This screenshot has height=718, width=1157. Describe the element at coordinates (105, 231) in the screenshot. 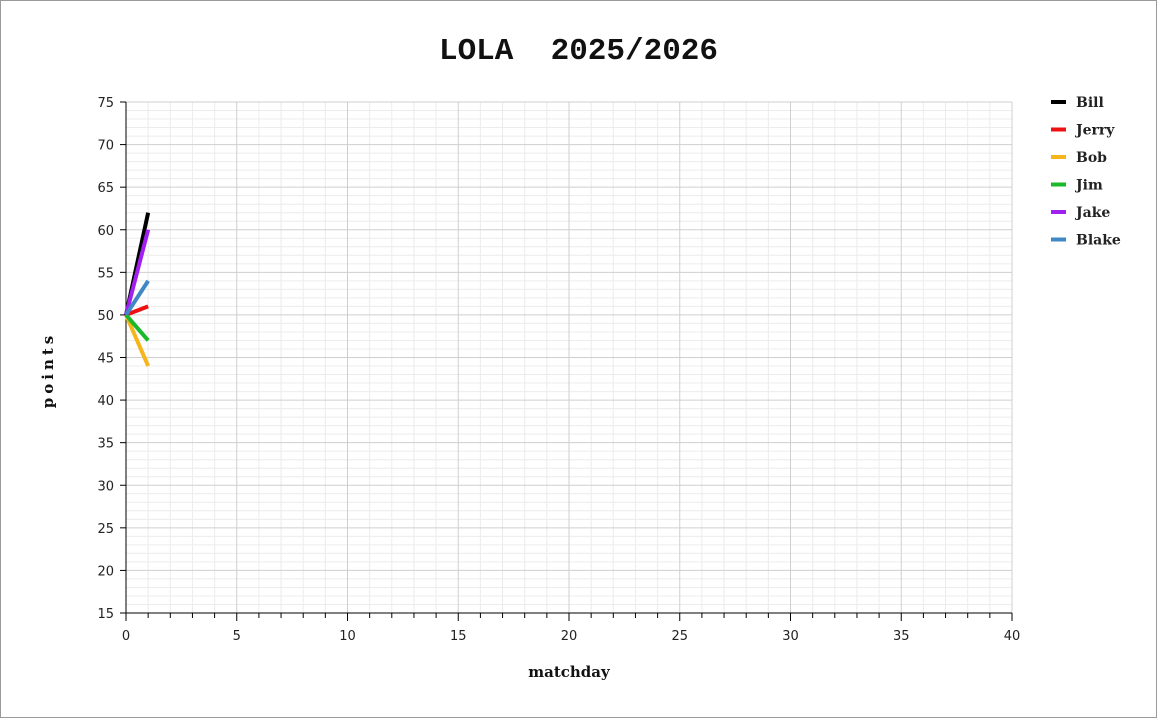

I see `y-tick-label: 60` at that location.